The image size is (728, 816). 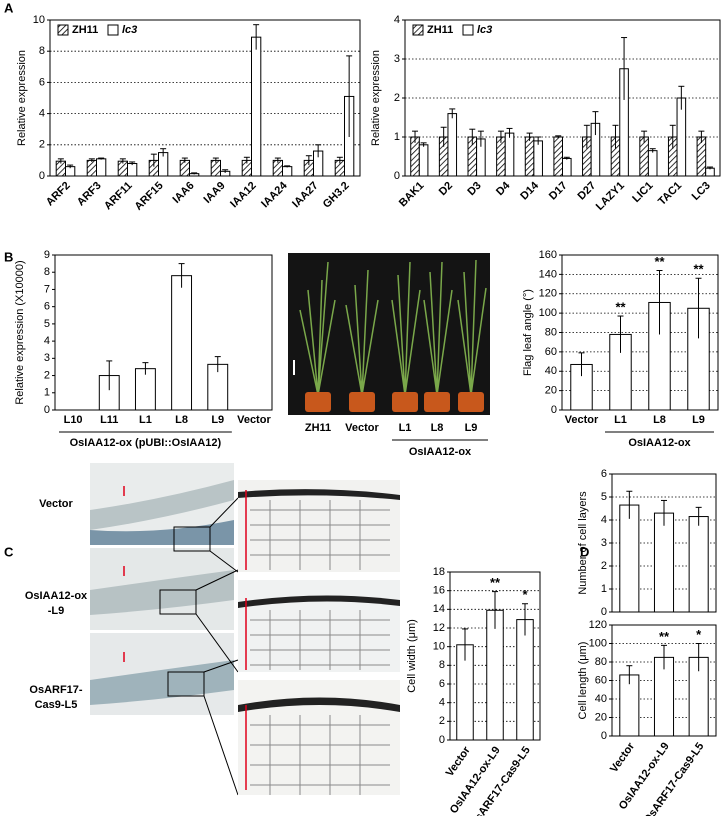 I want to click on micrograph-label: OsARF17-, so click(x=56, y=690).